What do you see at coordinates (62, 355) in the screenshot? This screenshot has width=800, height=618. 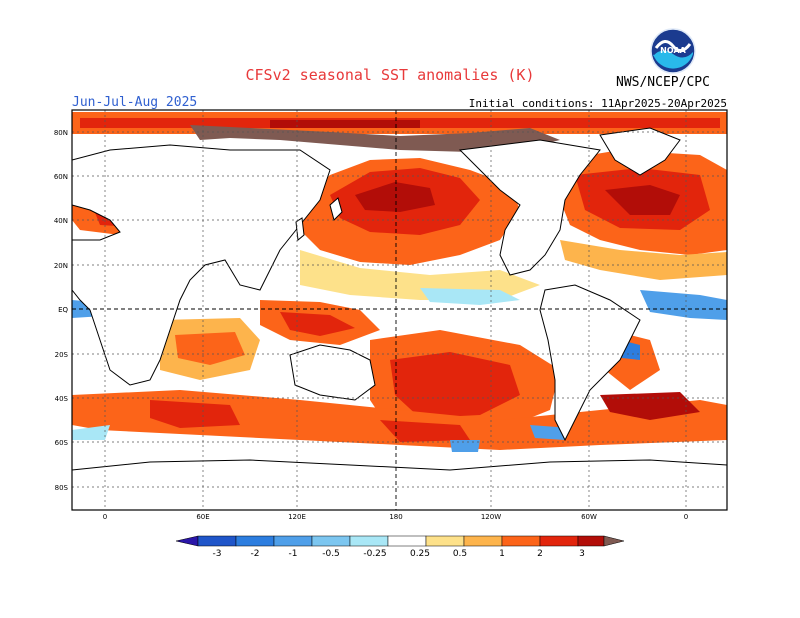 I see `lat-label: 20S` at bounding box center [62, 355].